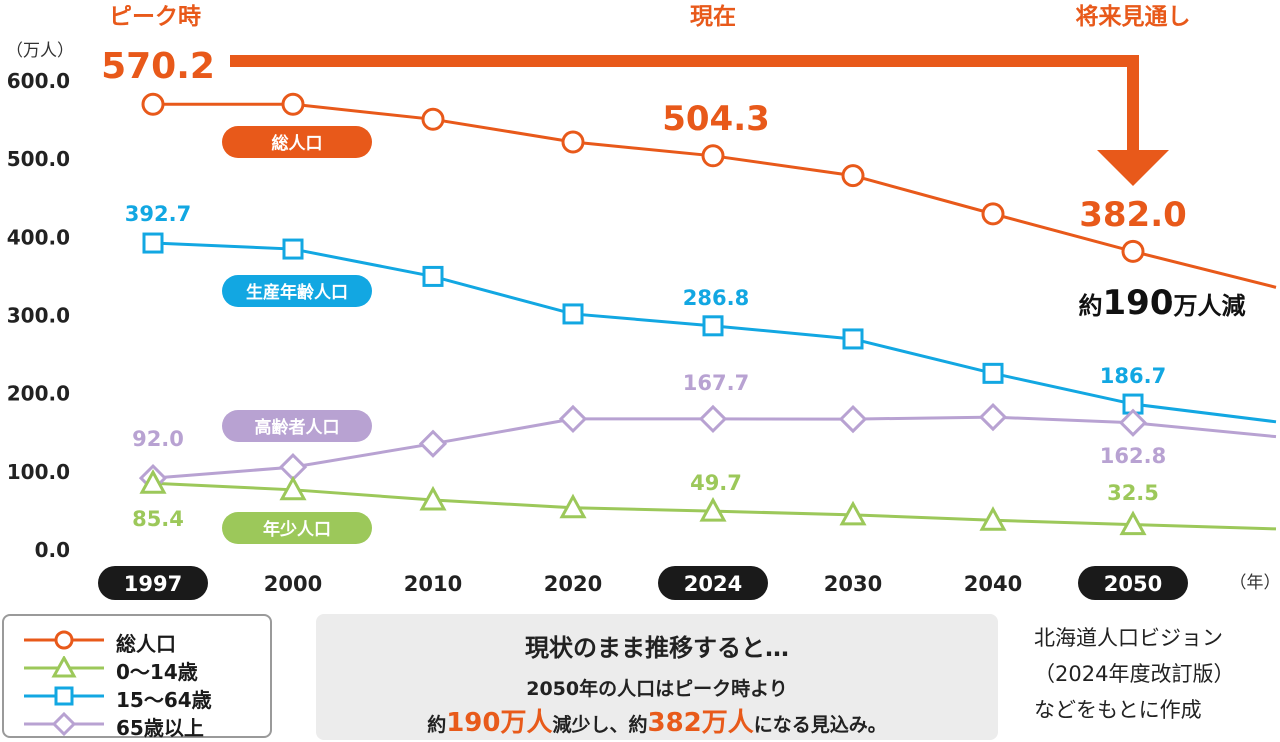 The image size is (1280, 742). I want to click on period-label-future: 将来見通し, so click(1133, 17).